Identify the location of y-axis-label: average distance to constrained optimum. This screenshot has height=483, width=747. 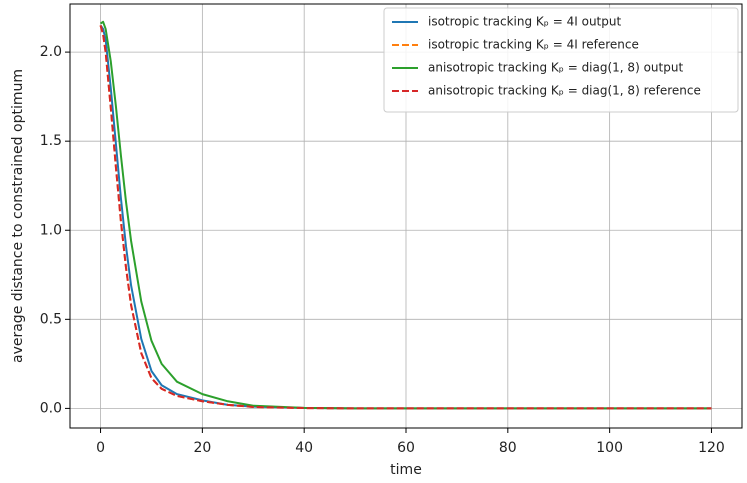
(18, 216).